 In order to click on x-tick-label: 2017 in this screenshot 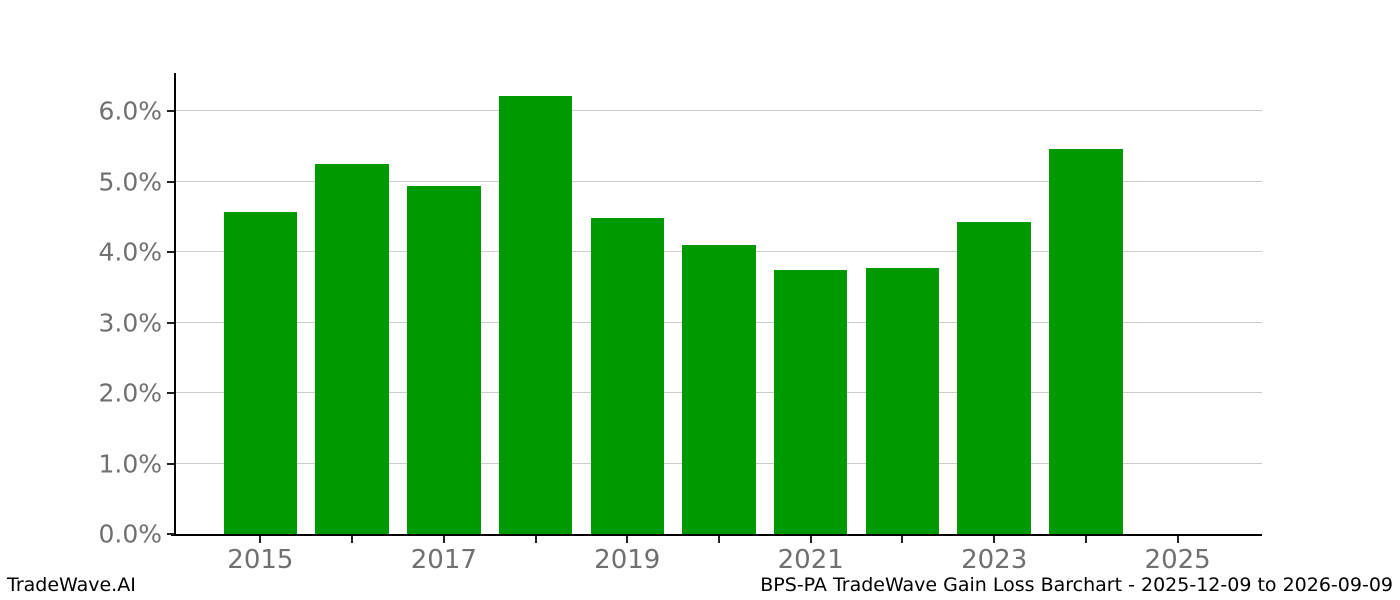, I will do `click(443, 560)`.